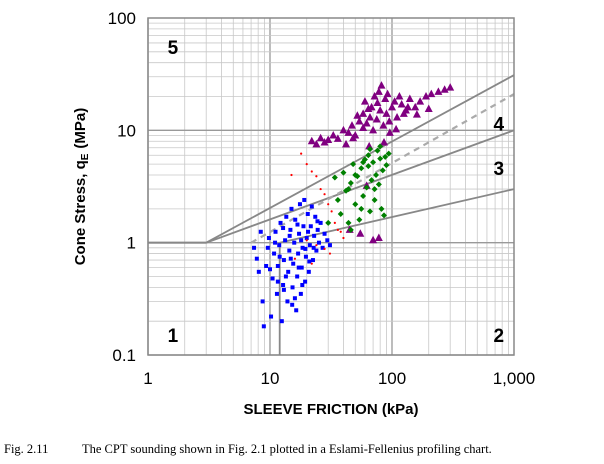  Describe the element at coordinates (81, 187) in the screenshot. I see `y-axis-title: Cone Stress, qE (MPa)` at that location.